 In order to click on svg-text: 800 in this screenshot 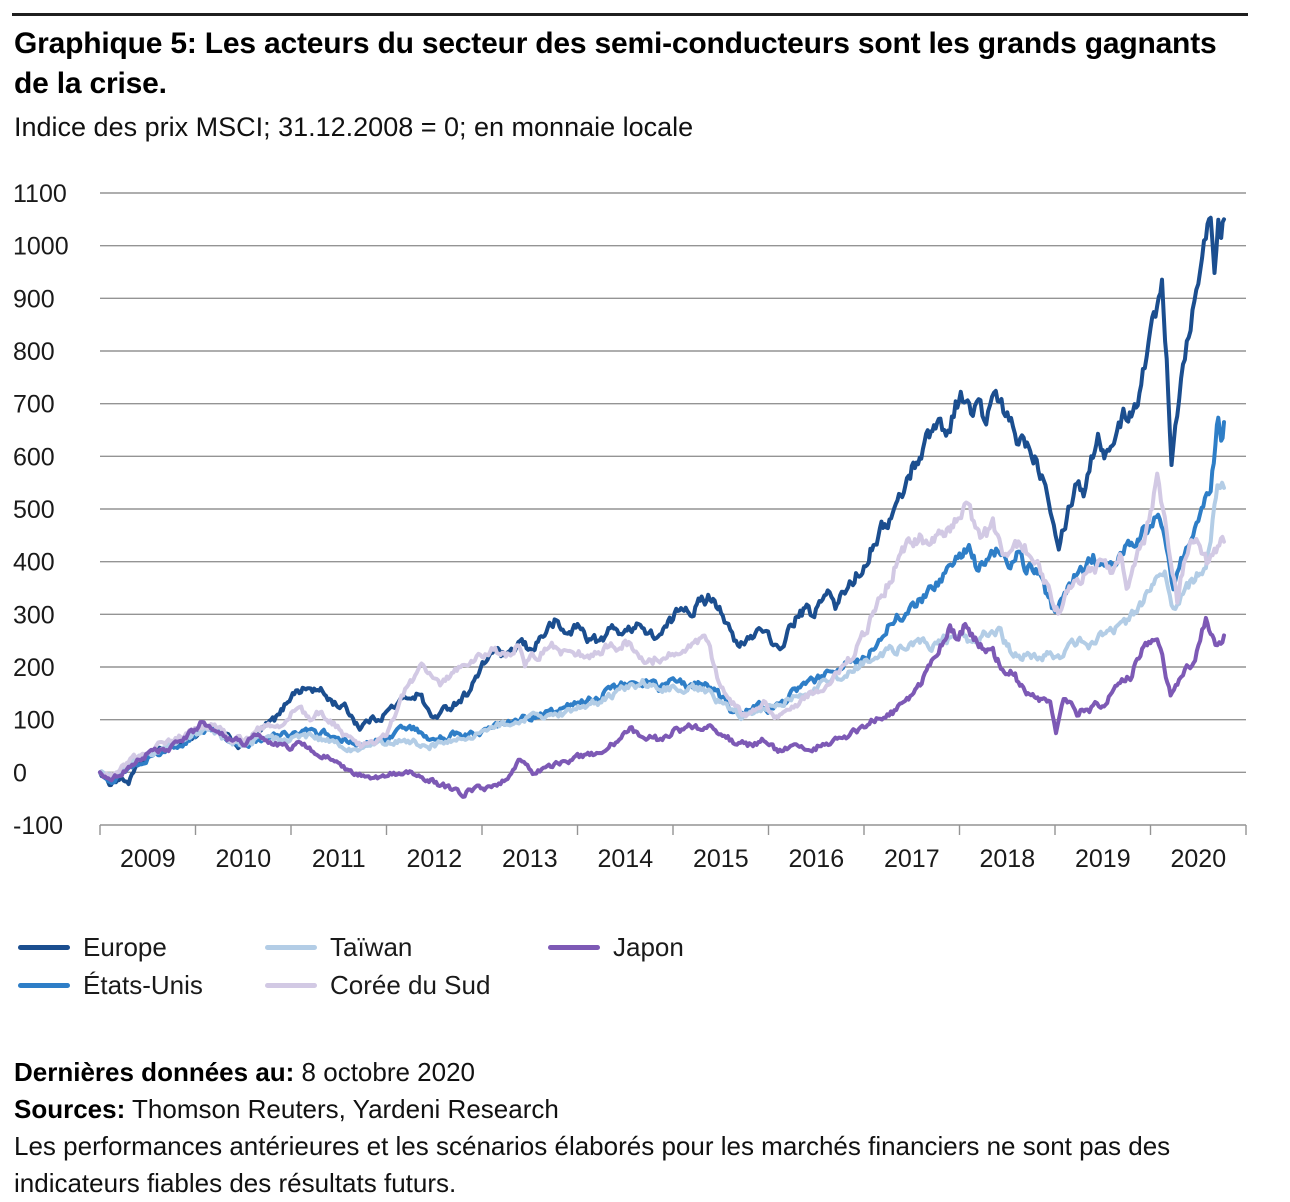, I will do `click(34, 352)`.